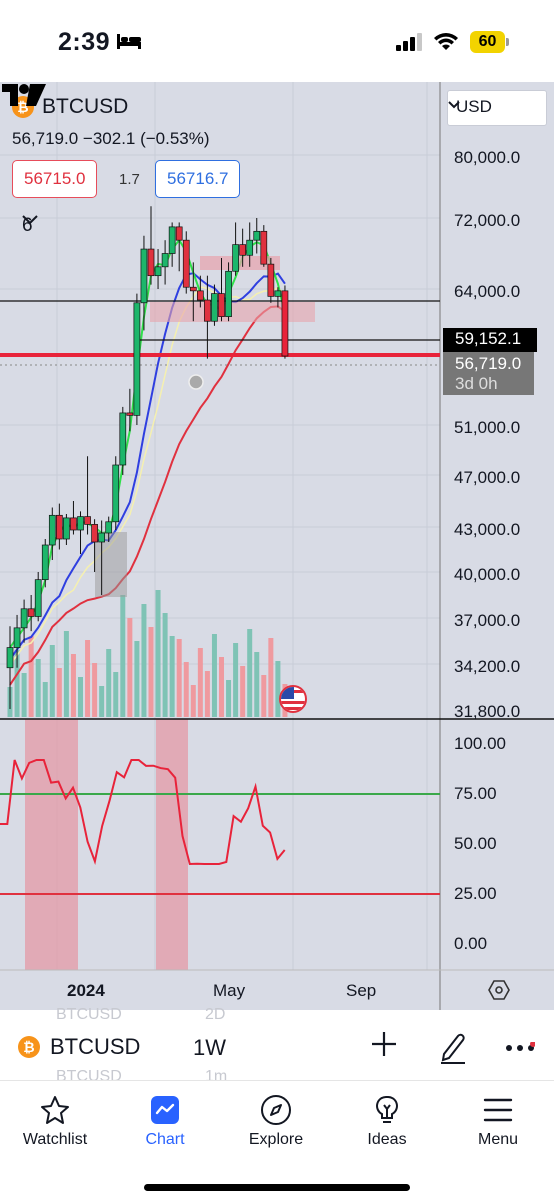 The width and height of the screenshot is (554, 1200). I want to click on rsi-overbought-band, so click(51, 844).